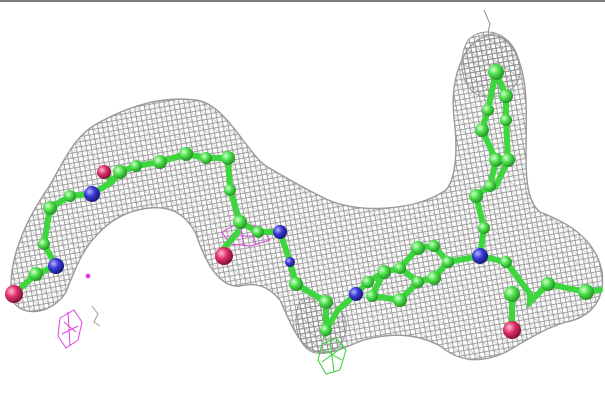  What do you see at coordinates (96, 316) in the screenshot?
I see `stray-fragment` at bounding box center [96, 316].